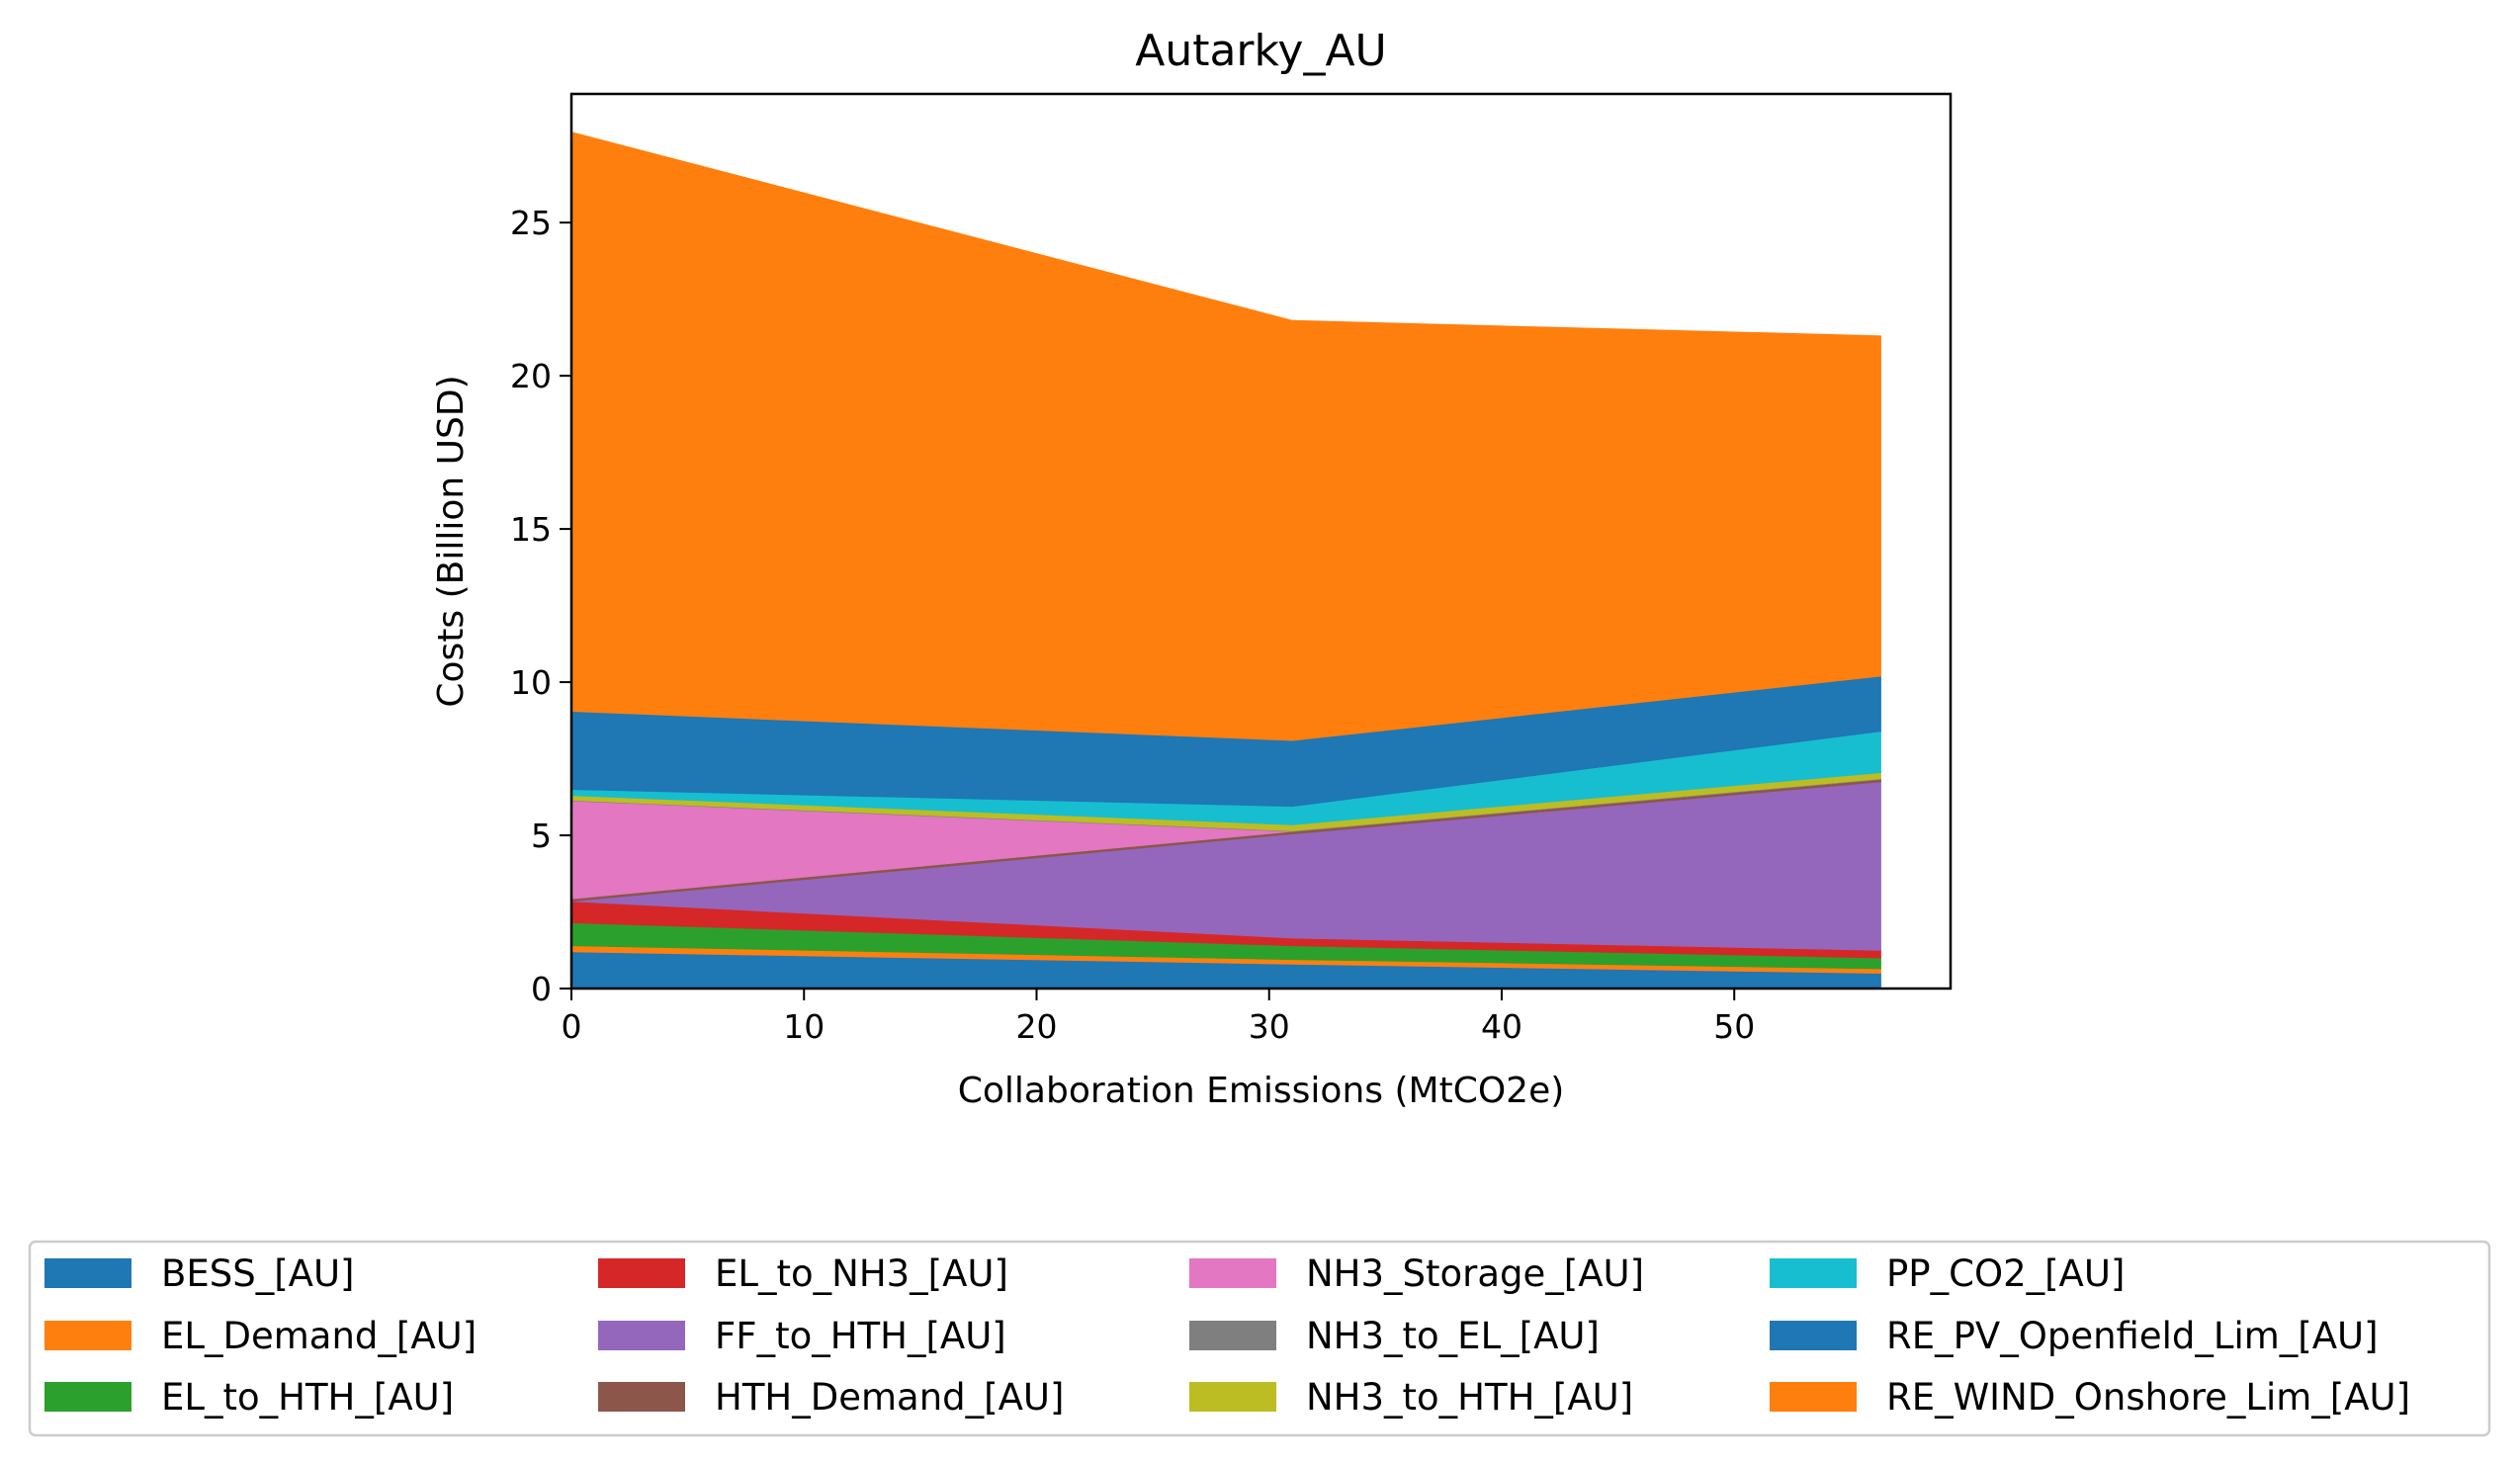 This screenshot has width=2520, height=1465. What do you see at coordinates (641, 1273) in the screenshot?
I see `legend-swatch-el-to-nh3-au` at bounding box center [641, 1273].